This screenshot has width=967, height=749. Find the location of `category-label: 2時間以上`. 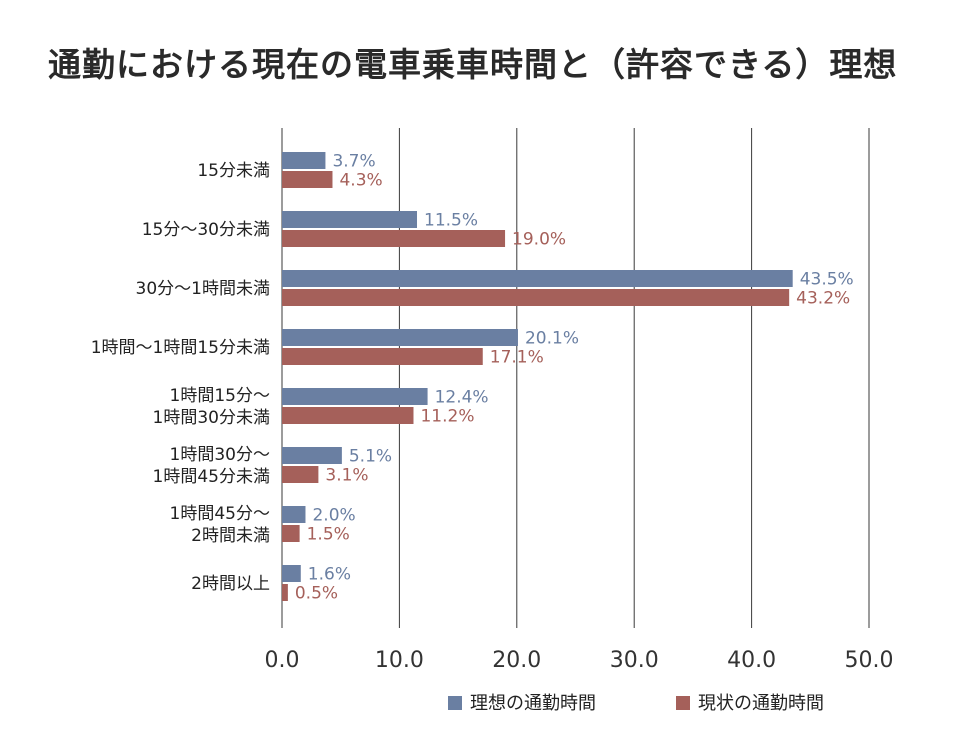

category-label: 2時間以上 is located at coordinates (230, 584).